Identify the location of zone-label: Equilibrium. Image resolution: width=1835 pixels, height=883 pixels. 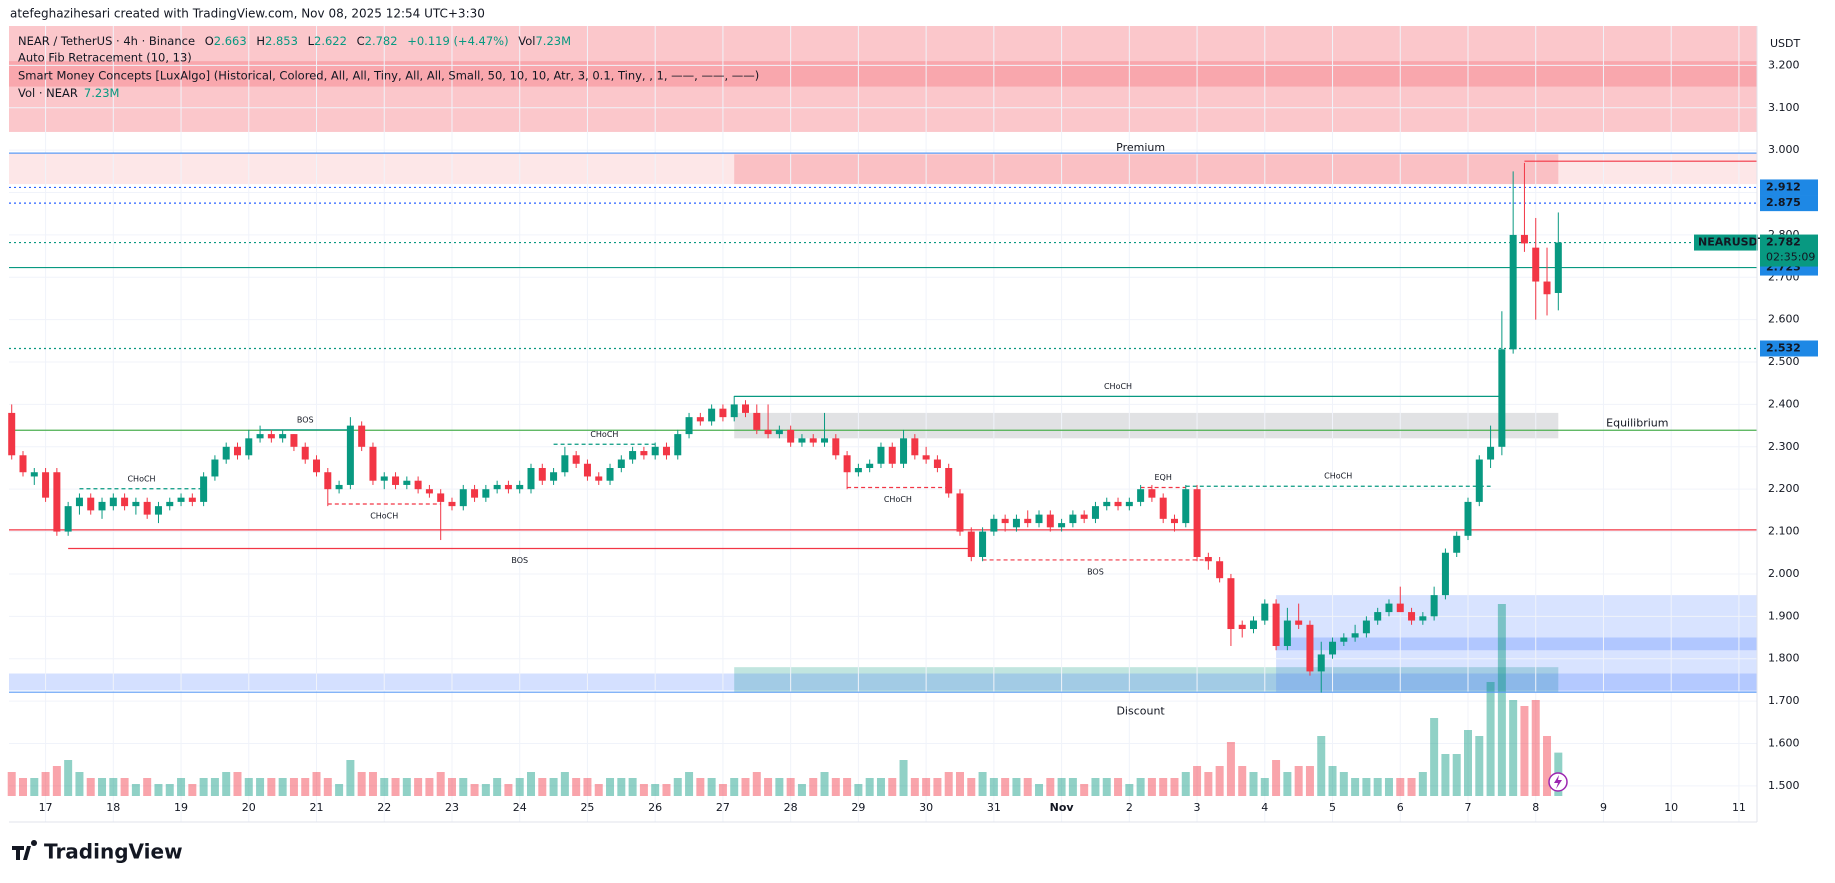
(1637, 423).